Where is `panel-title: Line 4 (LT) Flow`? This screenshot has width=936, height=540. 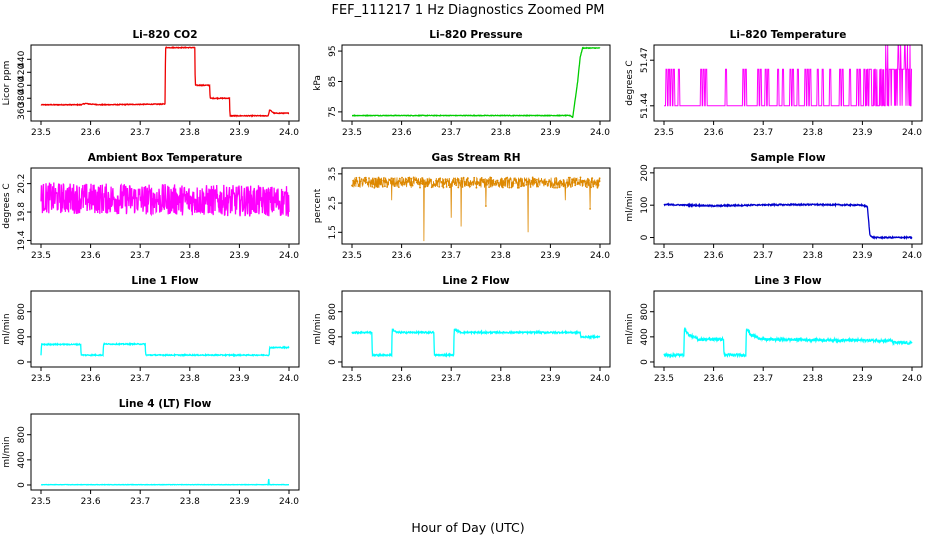
panel-title: Line 4 (LT) Flow is located at coordinates (165, 404).